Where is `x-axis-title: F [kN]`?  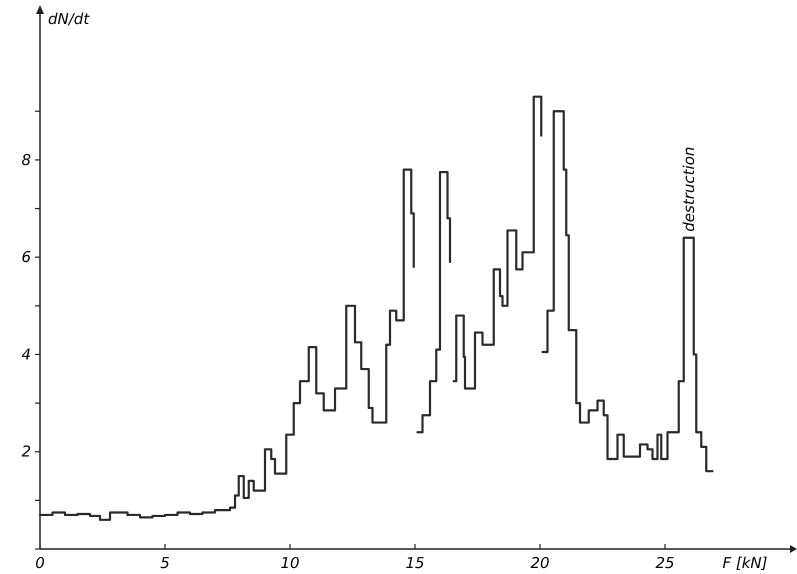 x-axis-title: F [kN] is located at coordinates (745, 563).